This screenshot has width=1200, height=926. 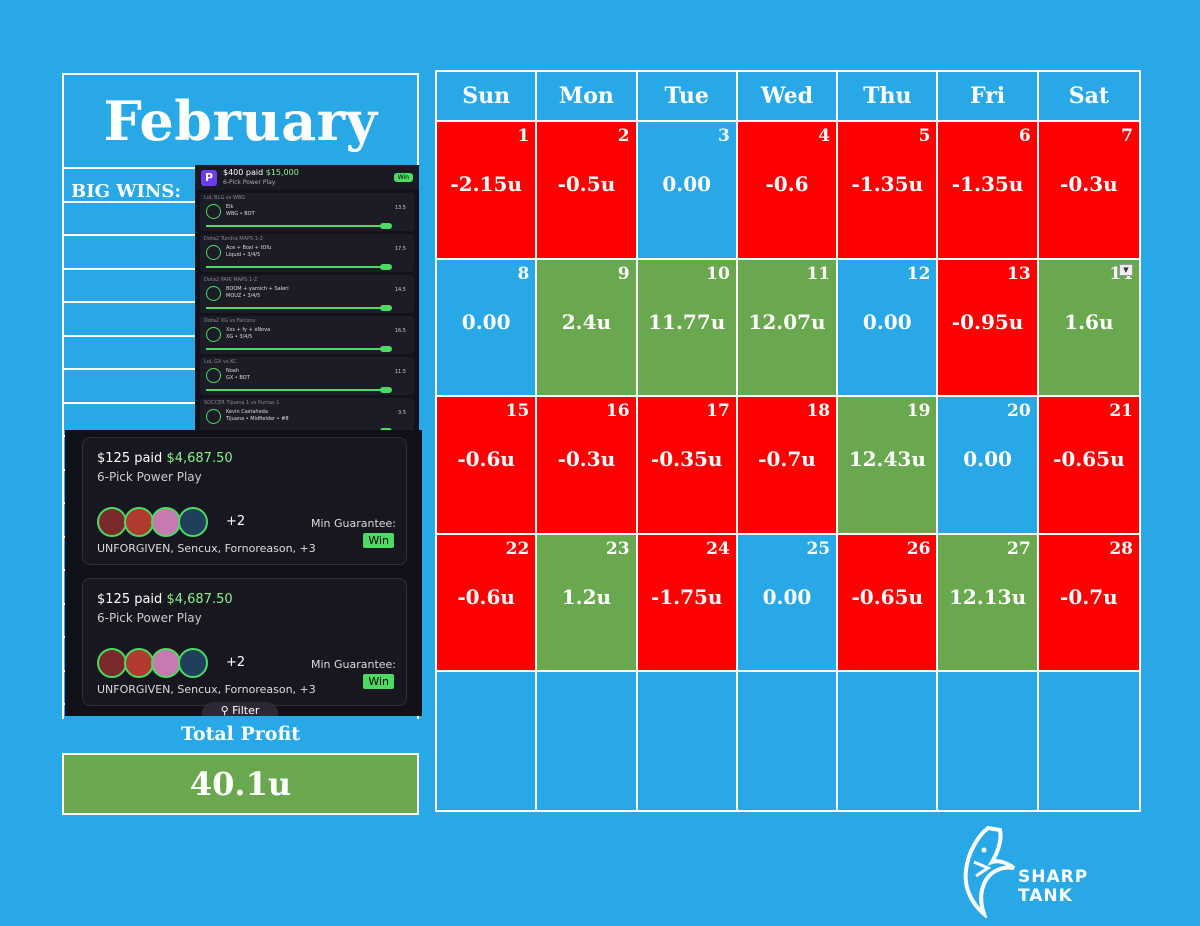 What do you see at coordinates (240, 784) in the screenshot?
I see `total-profit-value: 40.1u` at bounding box center [240, 784].